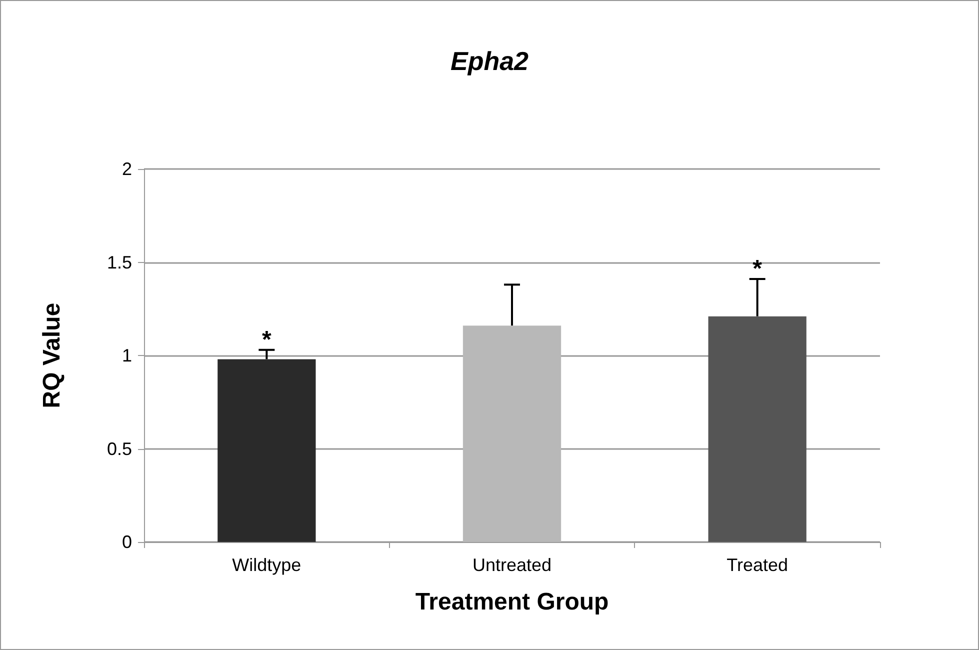  Describe the element at coordinates (490, 61) in the screenshot. I see `chart-title: Epha2` at that location.